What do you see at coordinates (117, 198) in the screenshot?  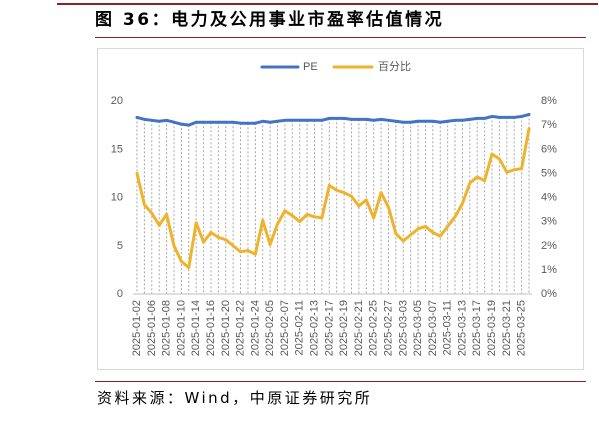 I see `left-y-tick-label: 10` at bounding box center [117, 198].